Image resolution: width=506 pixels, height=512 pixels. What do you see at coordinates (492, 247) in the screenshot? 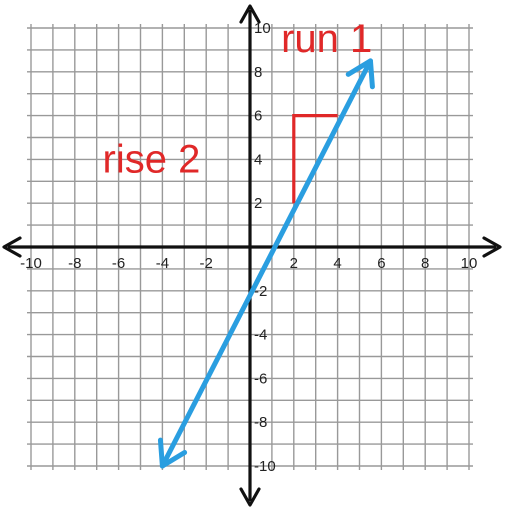
I see `x-axis-arrow-right` at bounding box center [492, 247].